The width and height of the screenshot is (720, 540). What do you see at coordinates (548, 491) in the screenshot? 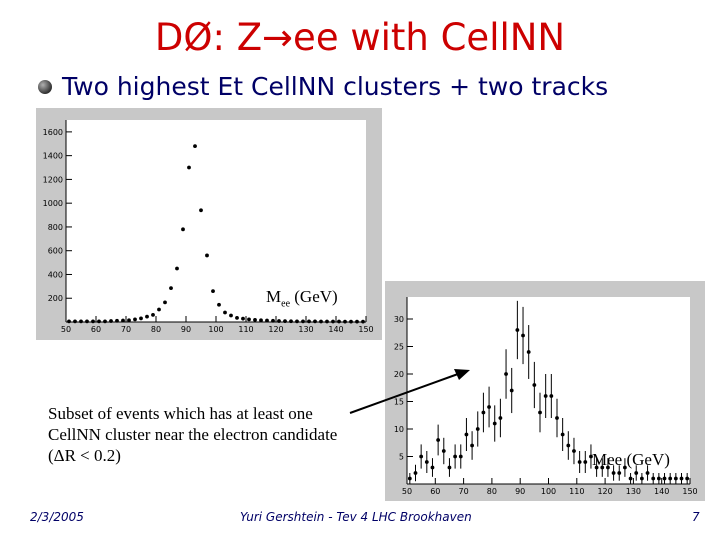
I see `chart2-xtick-label: 100` at bounding box center [548, 491].